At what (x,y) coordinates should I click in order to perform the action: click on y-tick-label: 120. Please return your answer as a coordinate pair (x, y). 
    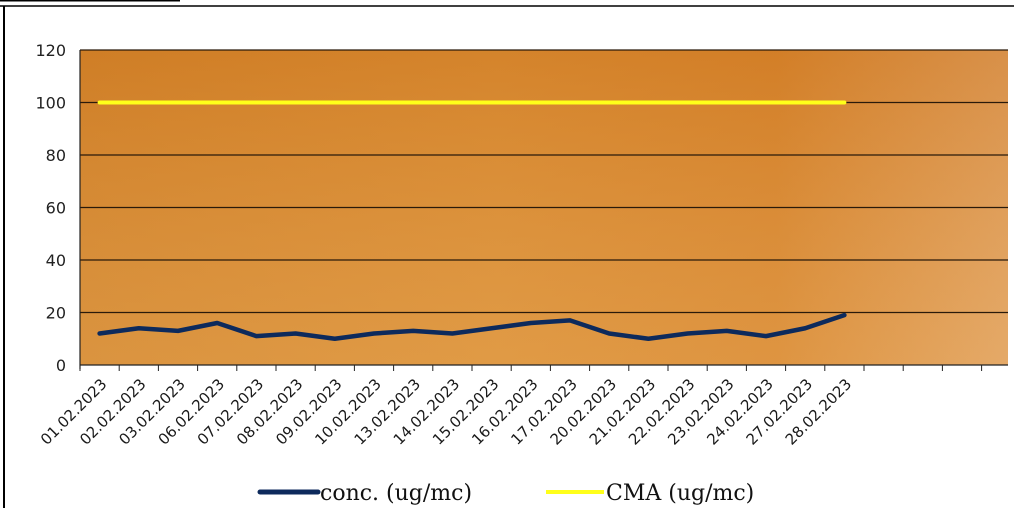
    Looking at the image, I should click on (50, 50).